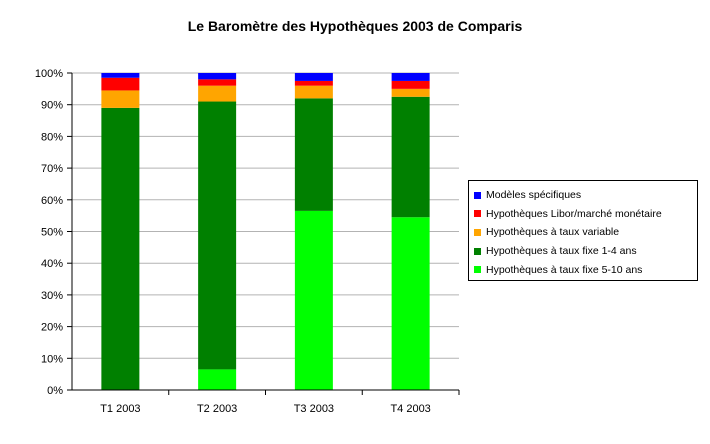 This screenshot has height=444, width=710. I want to click on legend-item: Hypothèques à taux fixe 1-4 ans, so click(585, 251).